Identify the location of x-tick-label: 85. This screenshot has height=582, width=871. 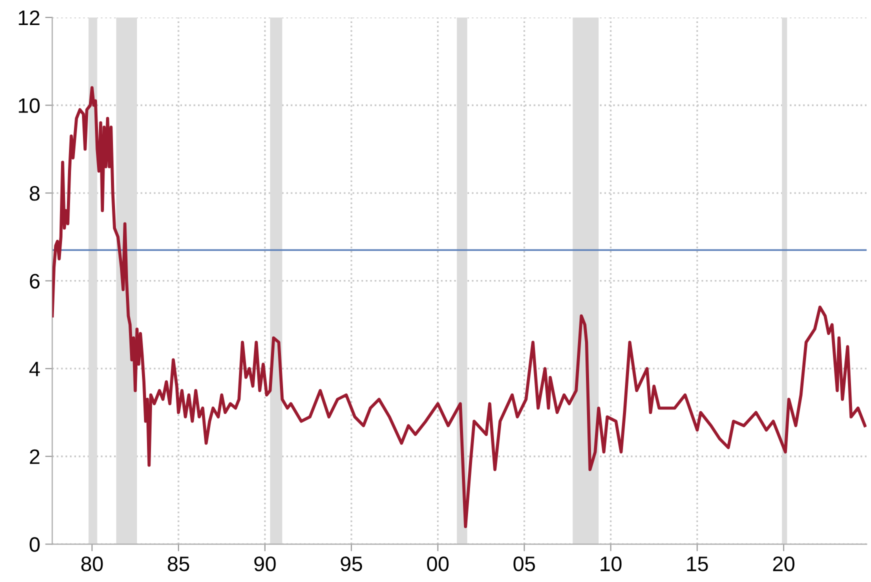
(179, 564).